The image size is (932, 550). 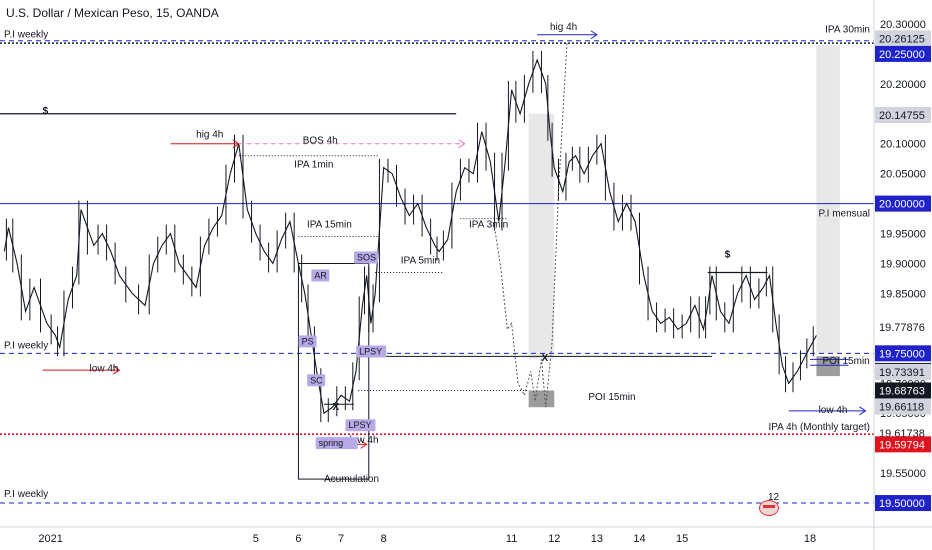 I want to click on wyckoff-tag-text: AR, so click(x=320, y=275).